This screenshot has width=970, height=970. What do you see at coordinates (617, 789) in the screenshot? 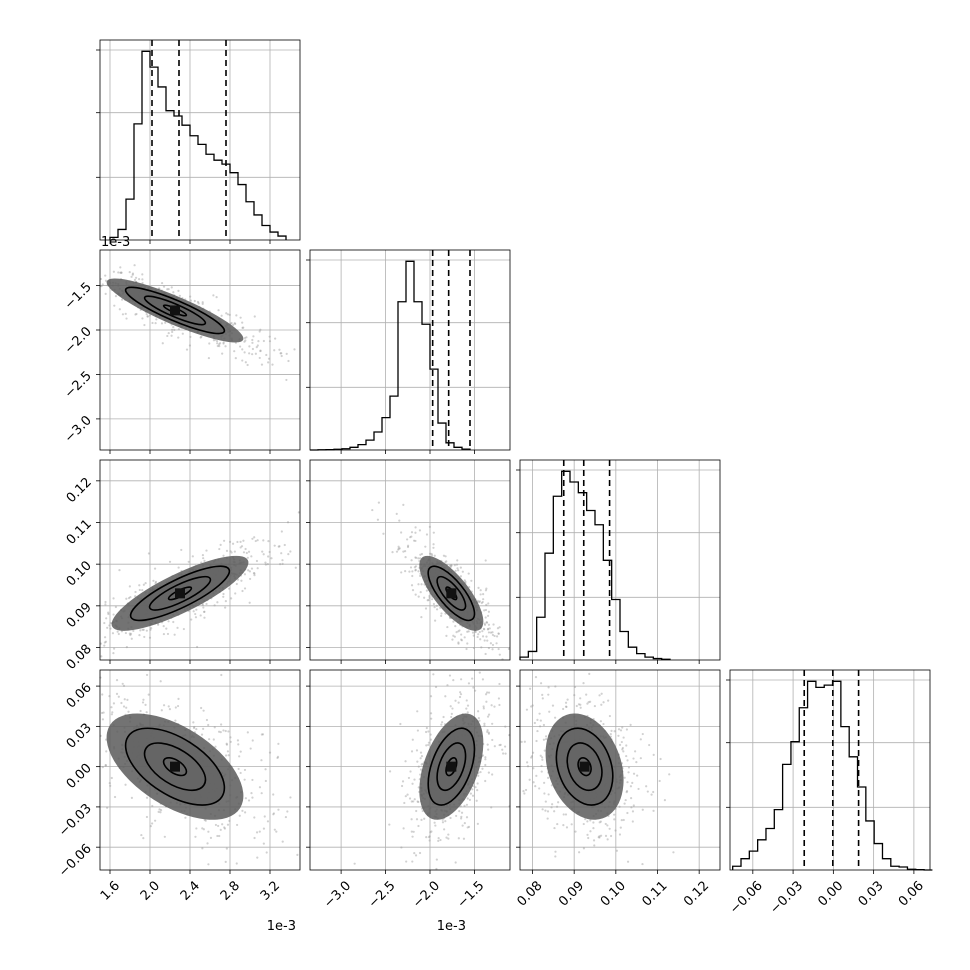
I see `scatter-panel-3-2: 0.08 0.09 0.10 0.11 0.12` at bounding box center [617, 789].